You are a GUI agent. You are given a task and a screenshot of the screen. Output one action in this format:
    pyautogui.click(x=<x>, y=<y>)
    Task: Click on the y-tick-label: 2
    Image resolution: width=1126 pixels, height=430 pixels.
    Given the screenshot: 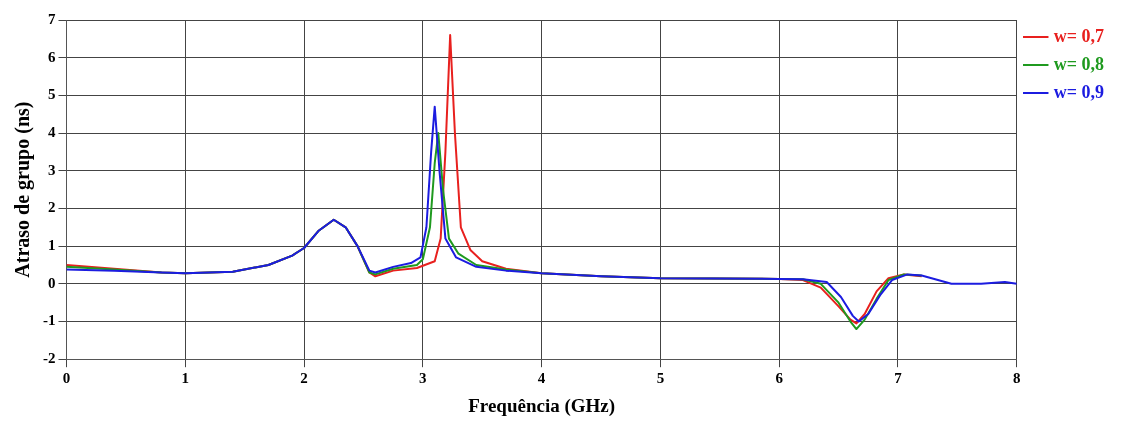 What is the action you would take?
    pyautogui.click(x=52, y=207)
    